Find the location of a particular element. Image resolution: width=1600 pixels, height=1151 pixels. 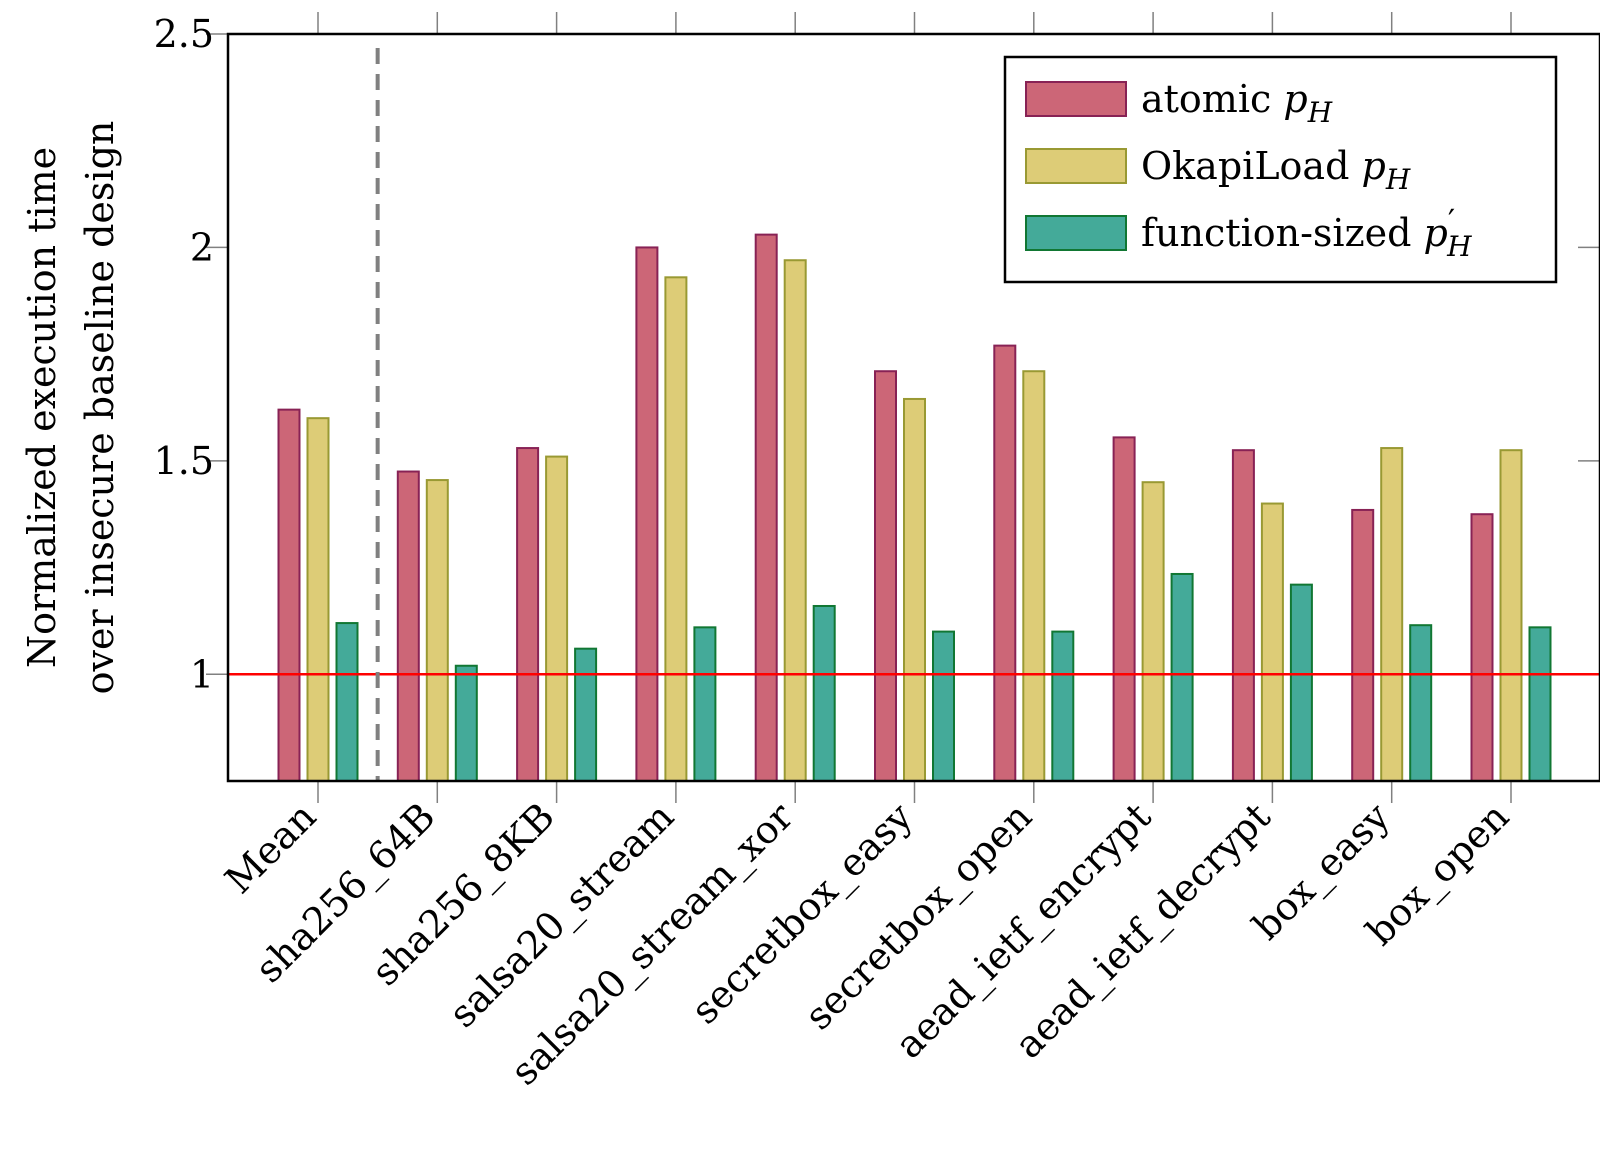

y-tick-label: 1 is located at coordinates (202, 674).